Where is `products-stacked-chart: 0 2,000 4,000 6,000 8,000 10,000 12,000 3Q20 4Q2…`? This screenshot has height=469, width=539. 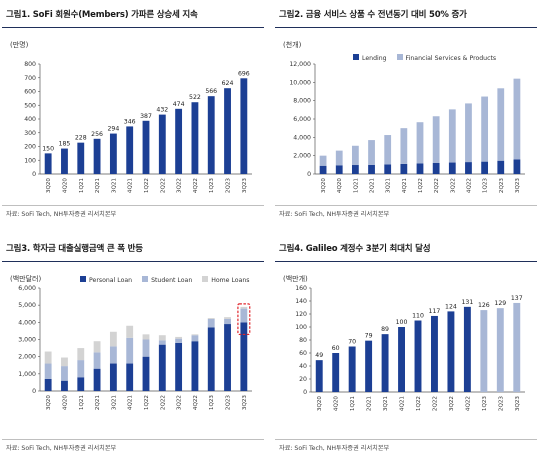 products-stacked-chart: 0 2,000 4,000 6,000 8,000 10,000 12,000 3Q20 4Q2… is located at coordinates (407, 127).